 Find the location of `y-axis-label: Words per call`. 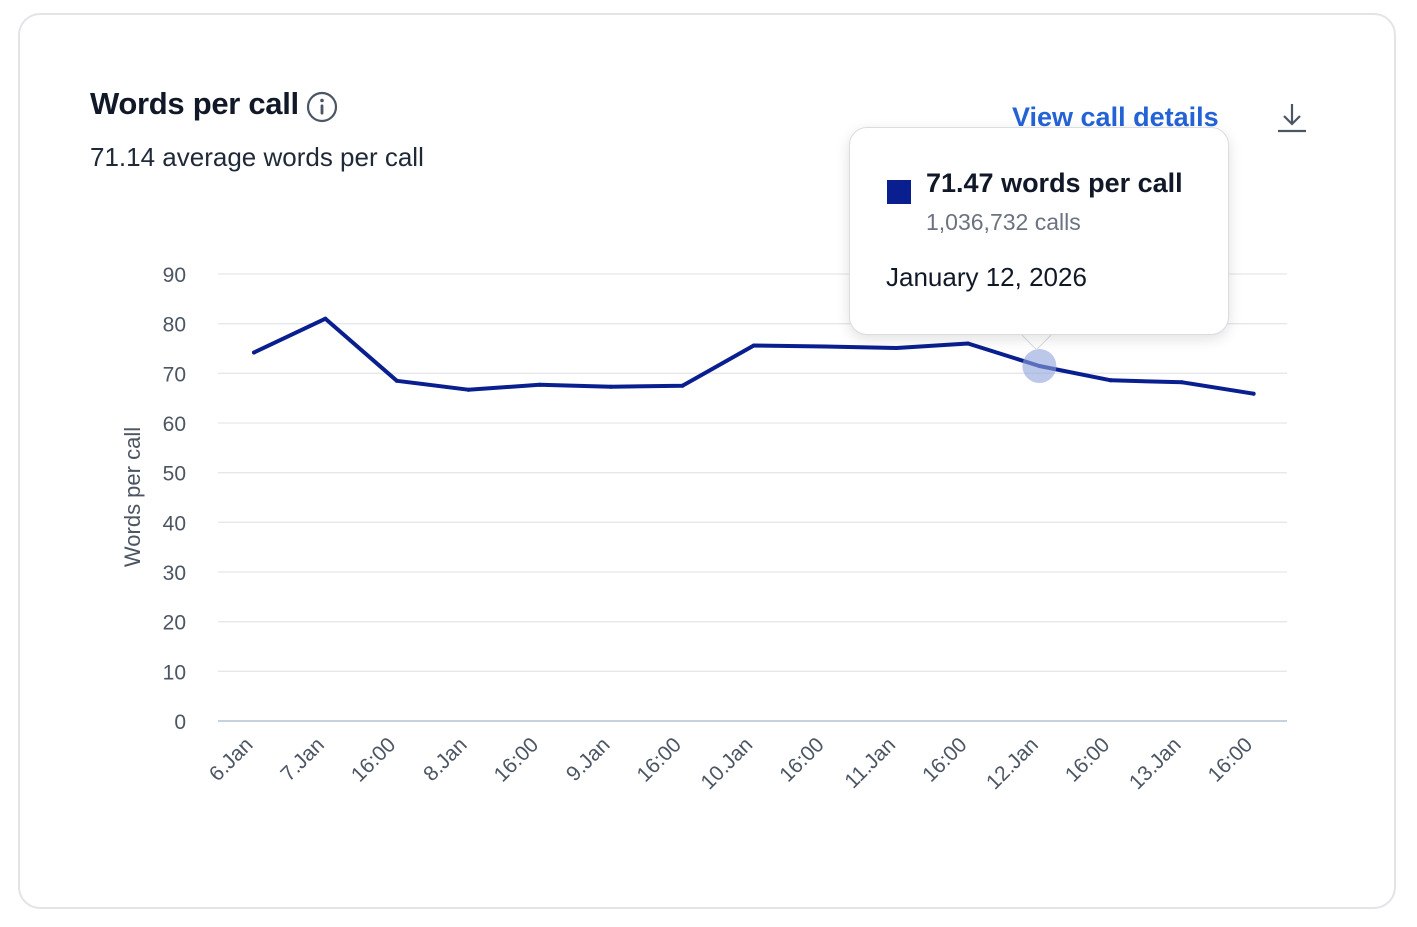

y-axis-label: Words per call is located at coordinates (132, 497).